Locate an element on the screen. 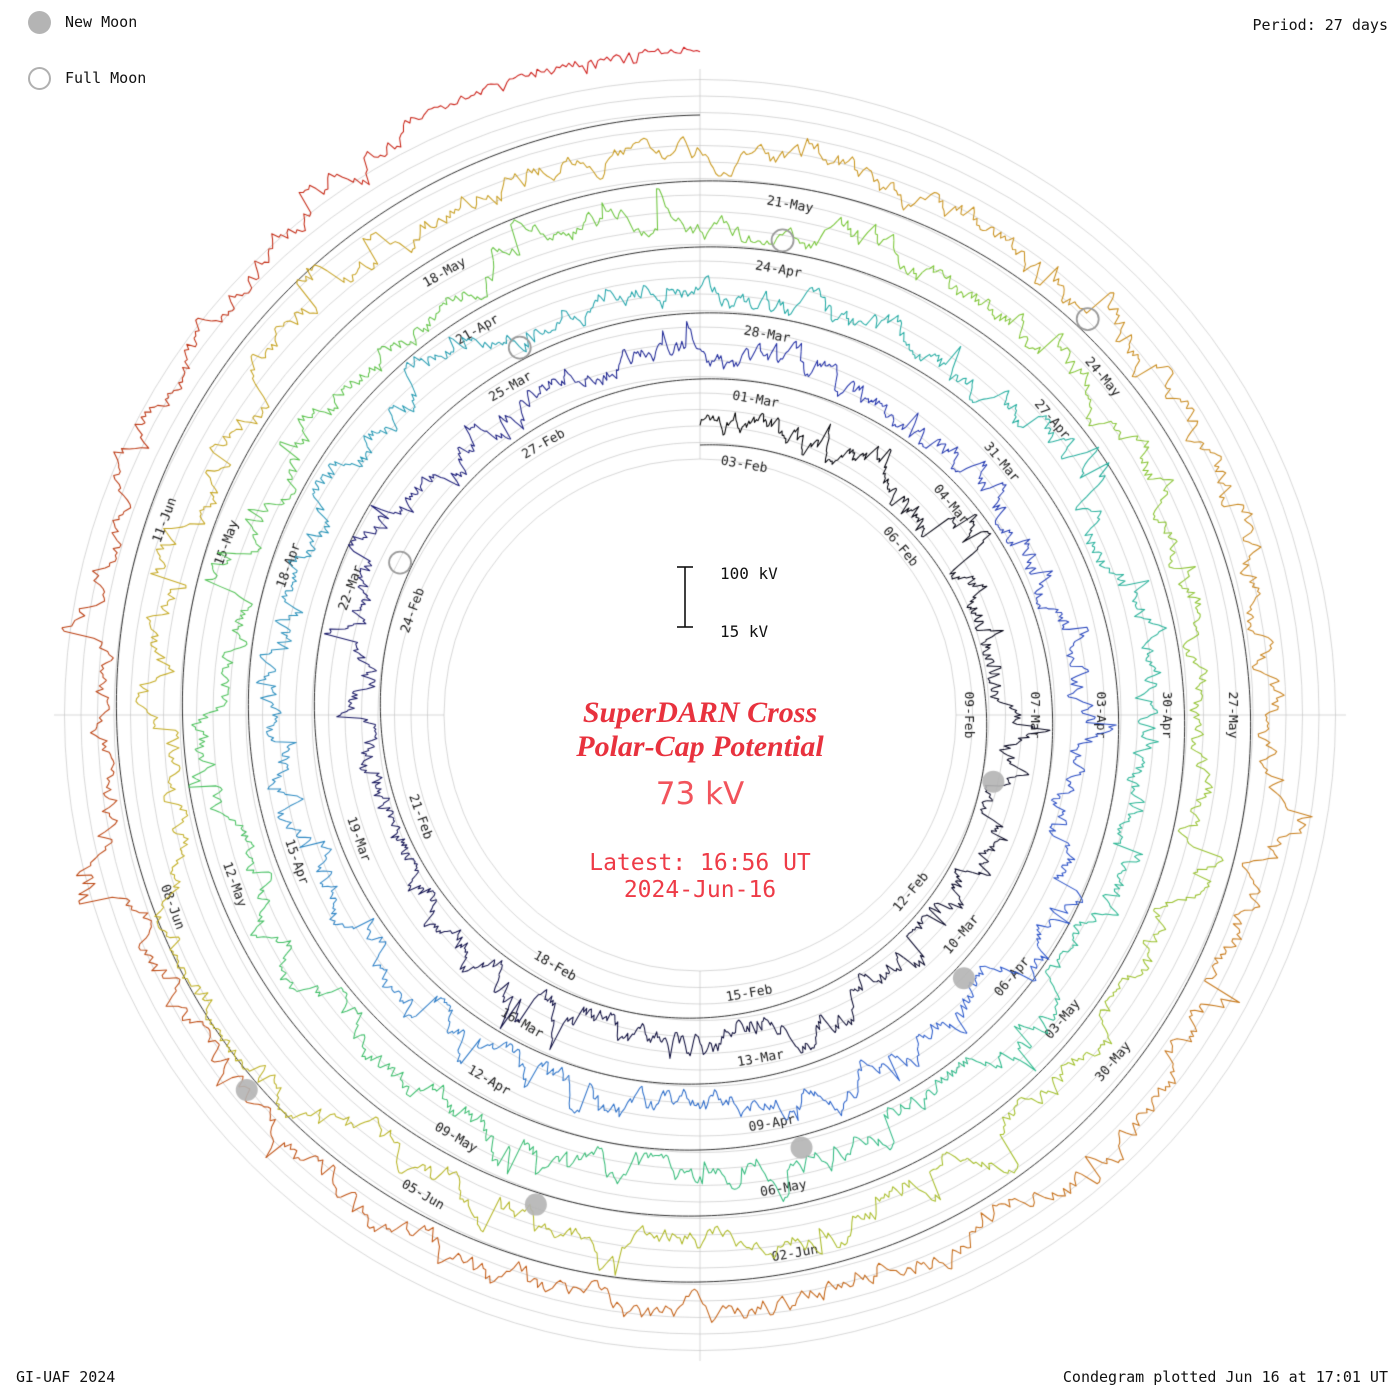 This screenshot has width=1400, height=1400. scale-15kv-label: 15 kV is located at coordinates (744, 631).